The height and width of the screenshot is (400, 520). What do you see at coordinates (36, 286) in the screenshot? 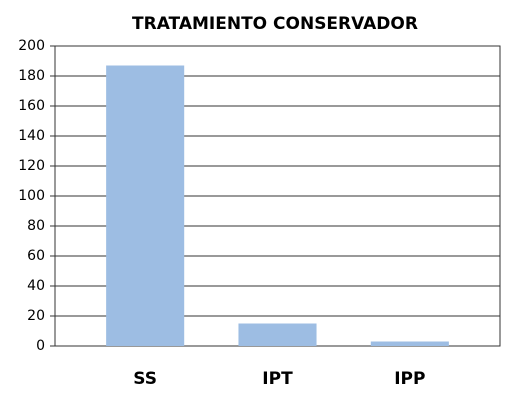
I see `y-tick-label: 40` at bounding box center [36, 286].